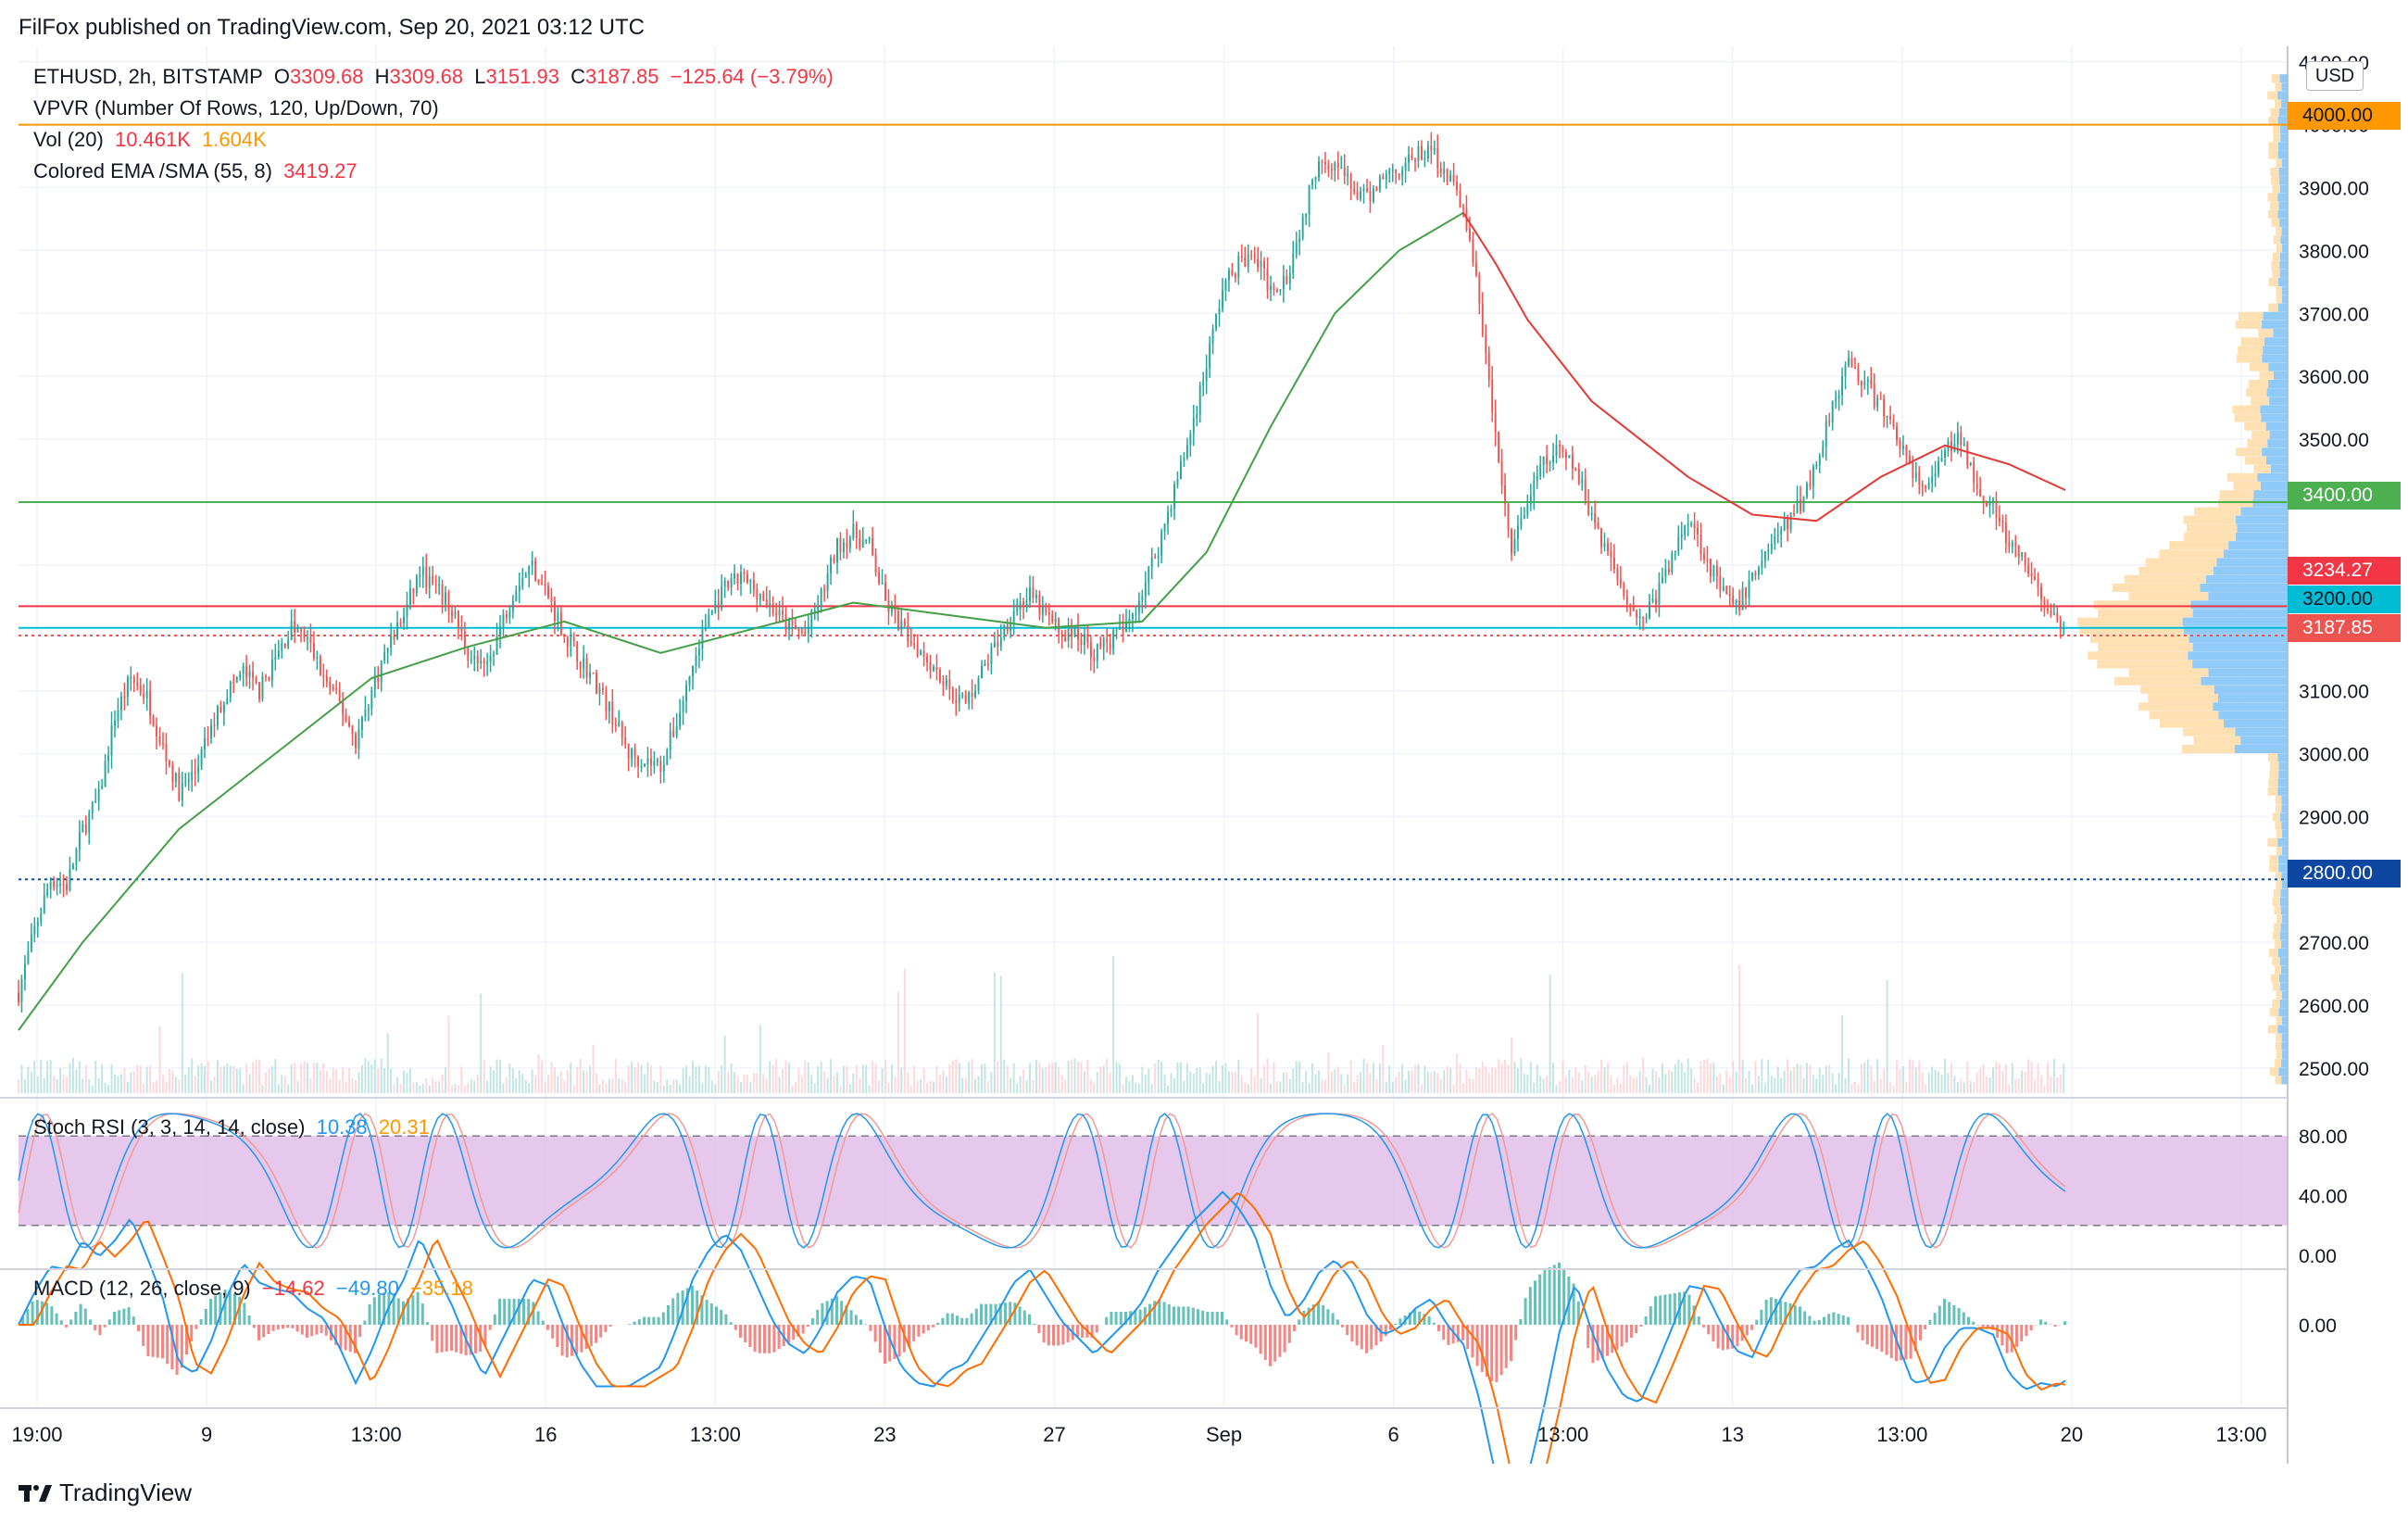 Image resolution: width=2408 pixels, height=1523 pixels. What do you see at coordinates (2335, 76) in the screenshot?
I see `currency-button: USD` at bounding box center [2335, 76].